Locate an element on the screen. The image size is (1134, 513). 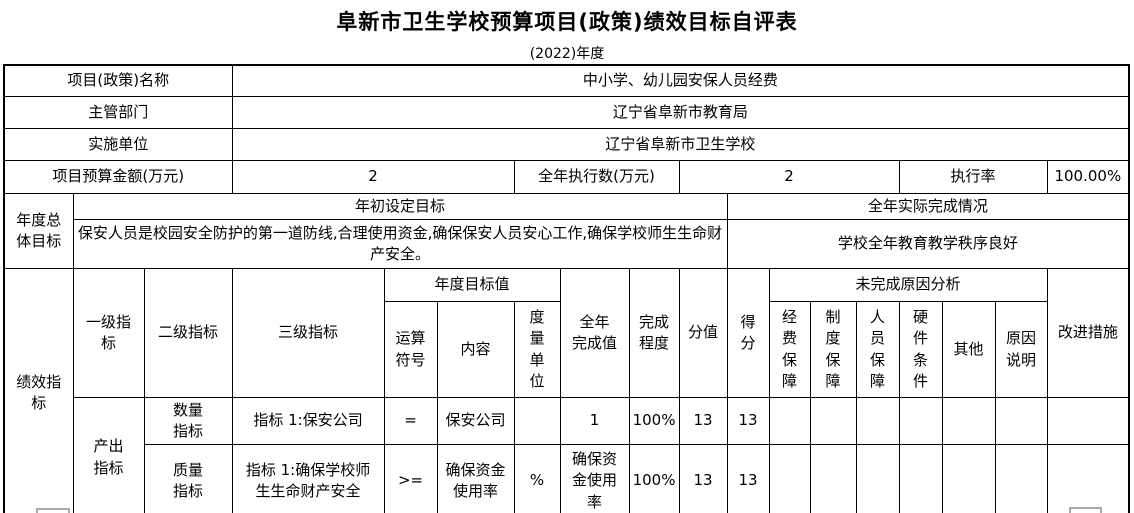
header-content: 内容 is located at coordinates (475, 349).